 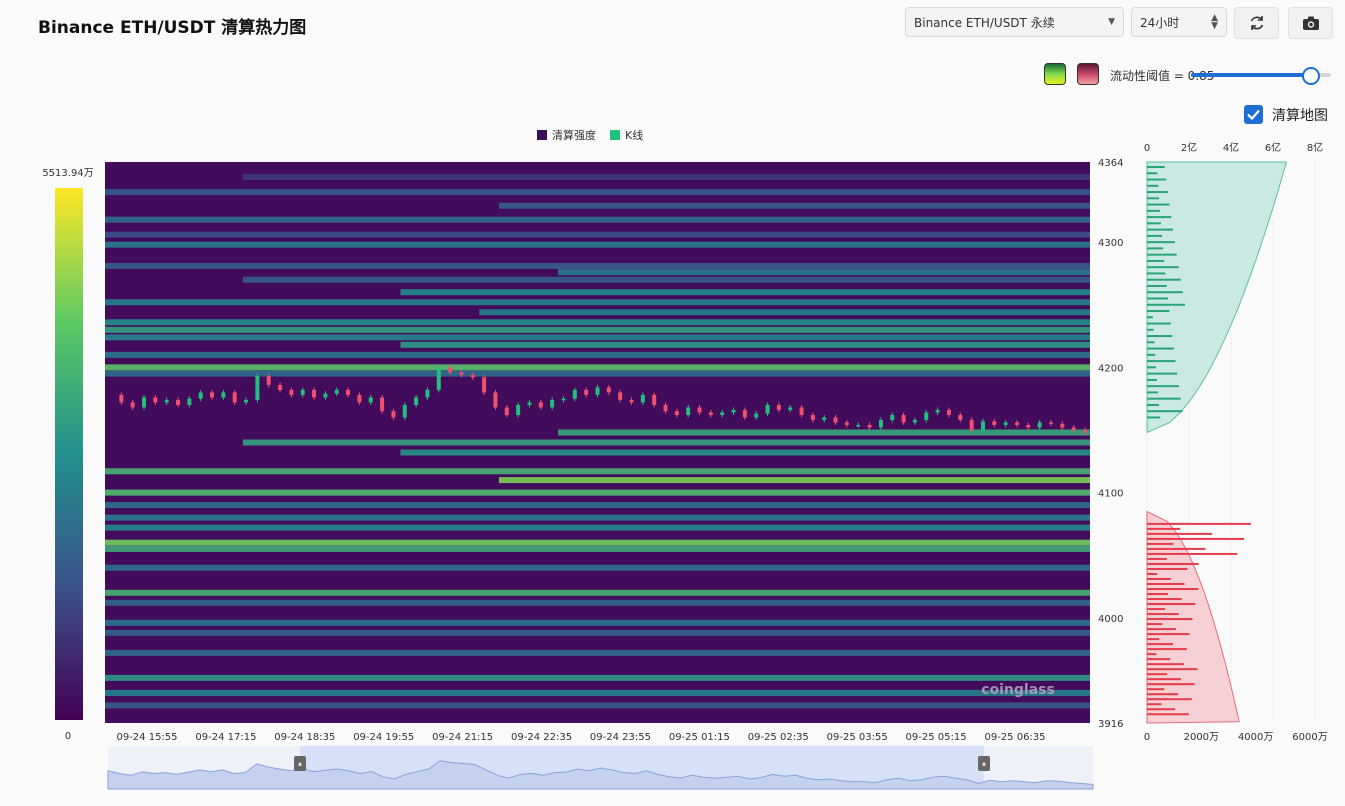 I want to click on y-tick-label: 4200, so click(x=1110, y=368).